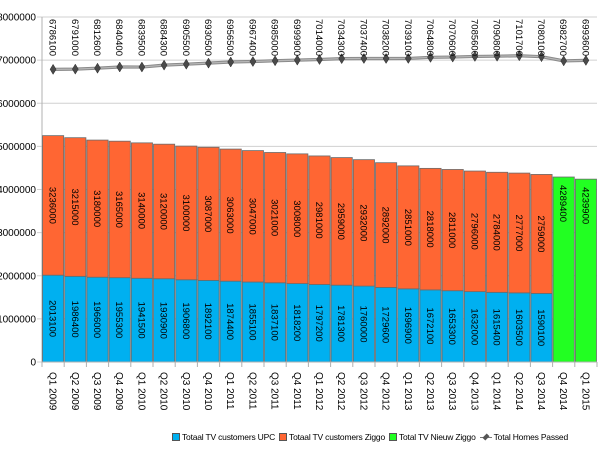 The image size is (600, 450). I want to click on bar-data-label: 3047000, so click(251, 216).